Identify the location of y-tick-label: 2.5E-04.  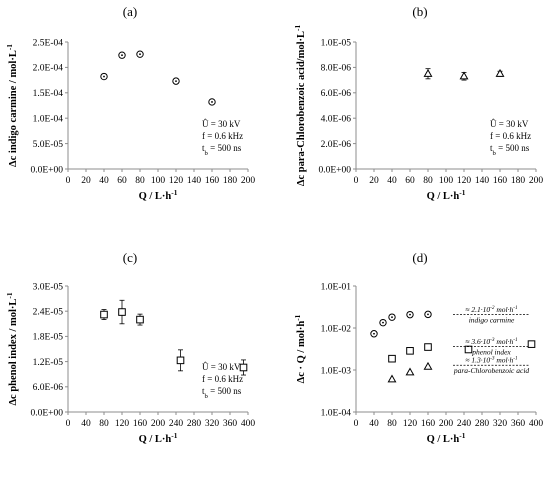
(48, 43).